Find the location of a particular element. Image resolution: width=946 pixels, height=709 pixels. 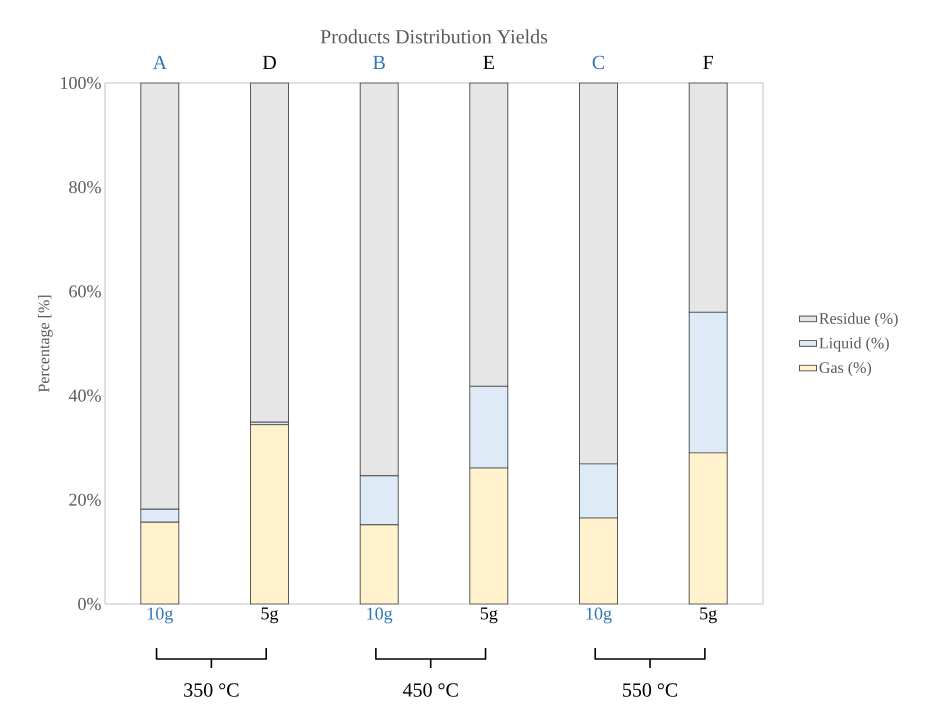

legend-label: Residue (%) is located at coordinates (858, 320).